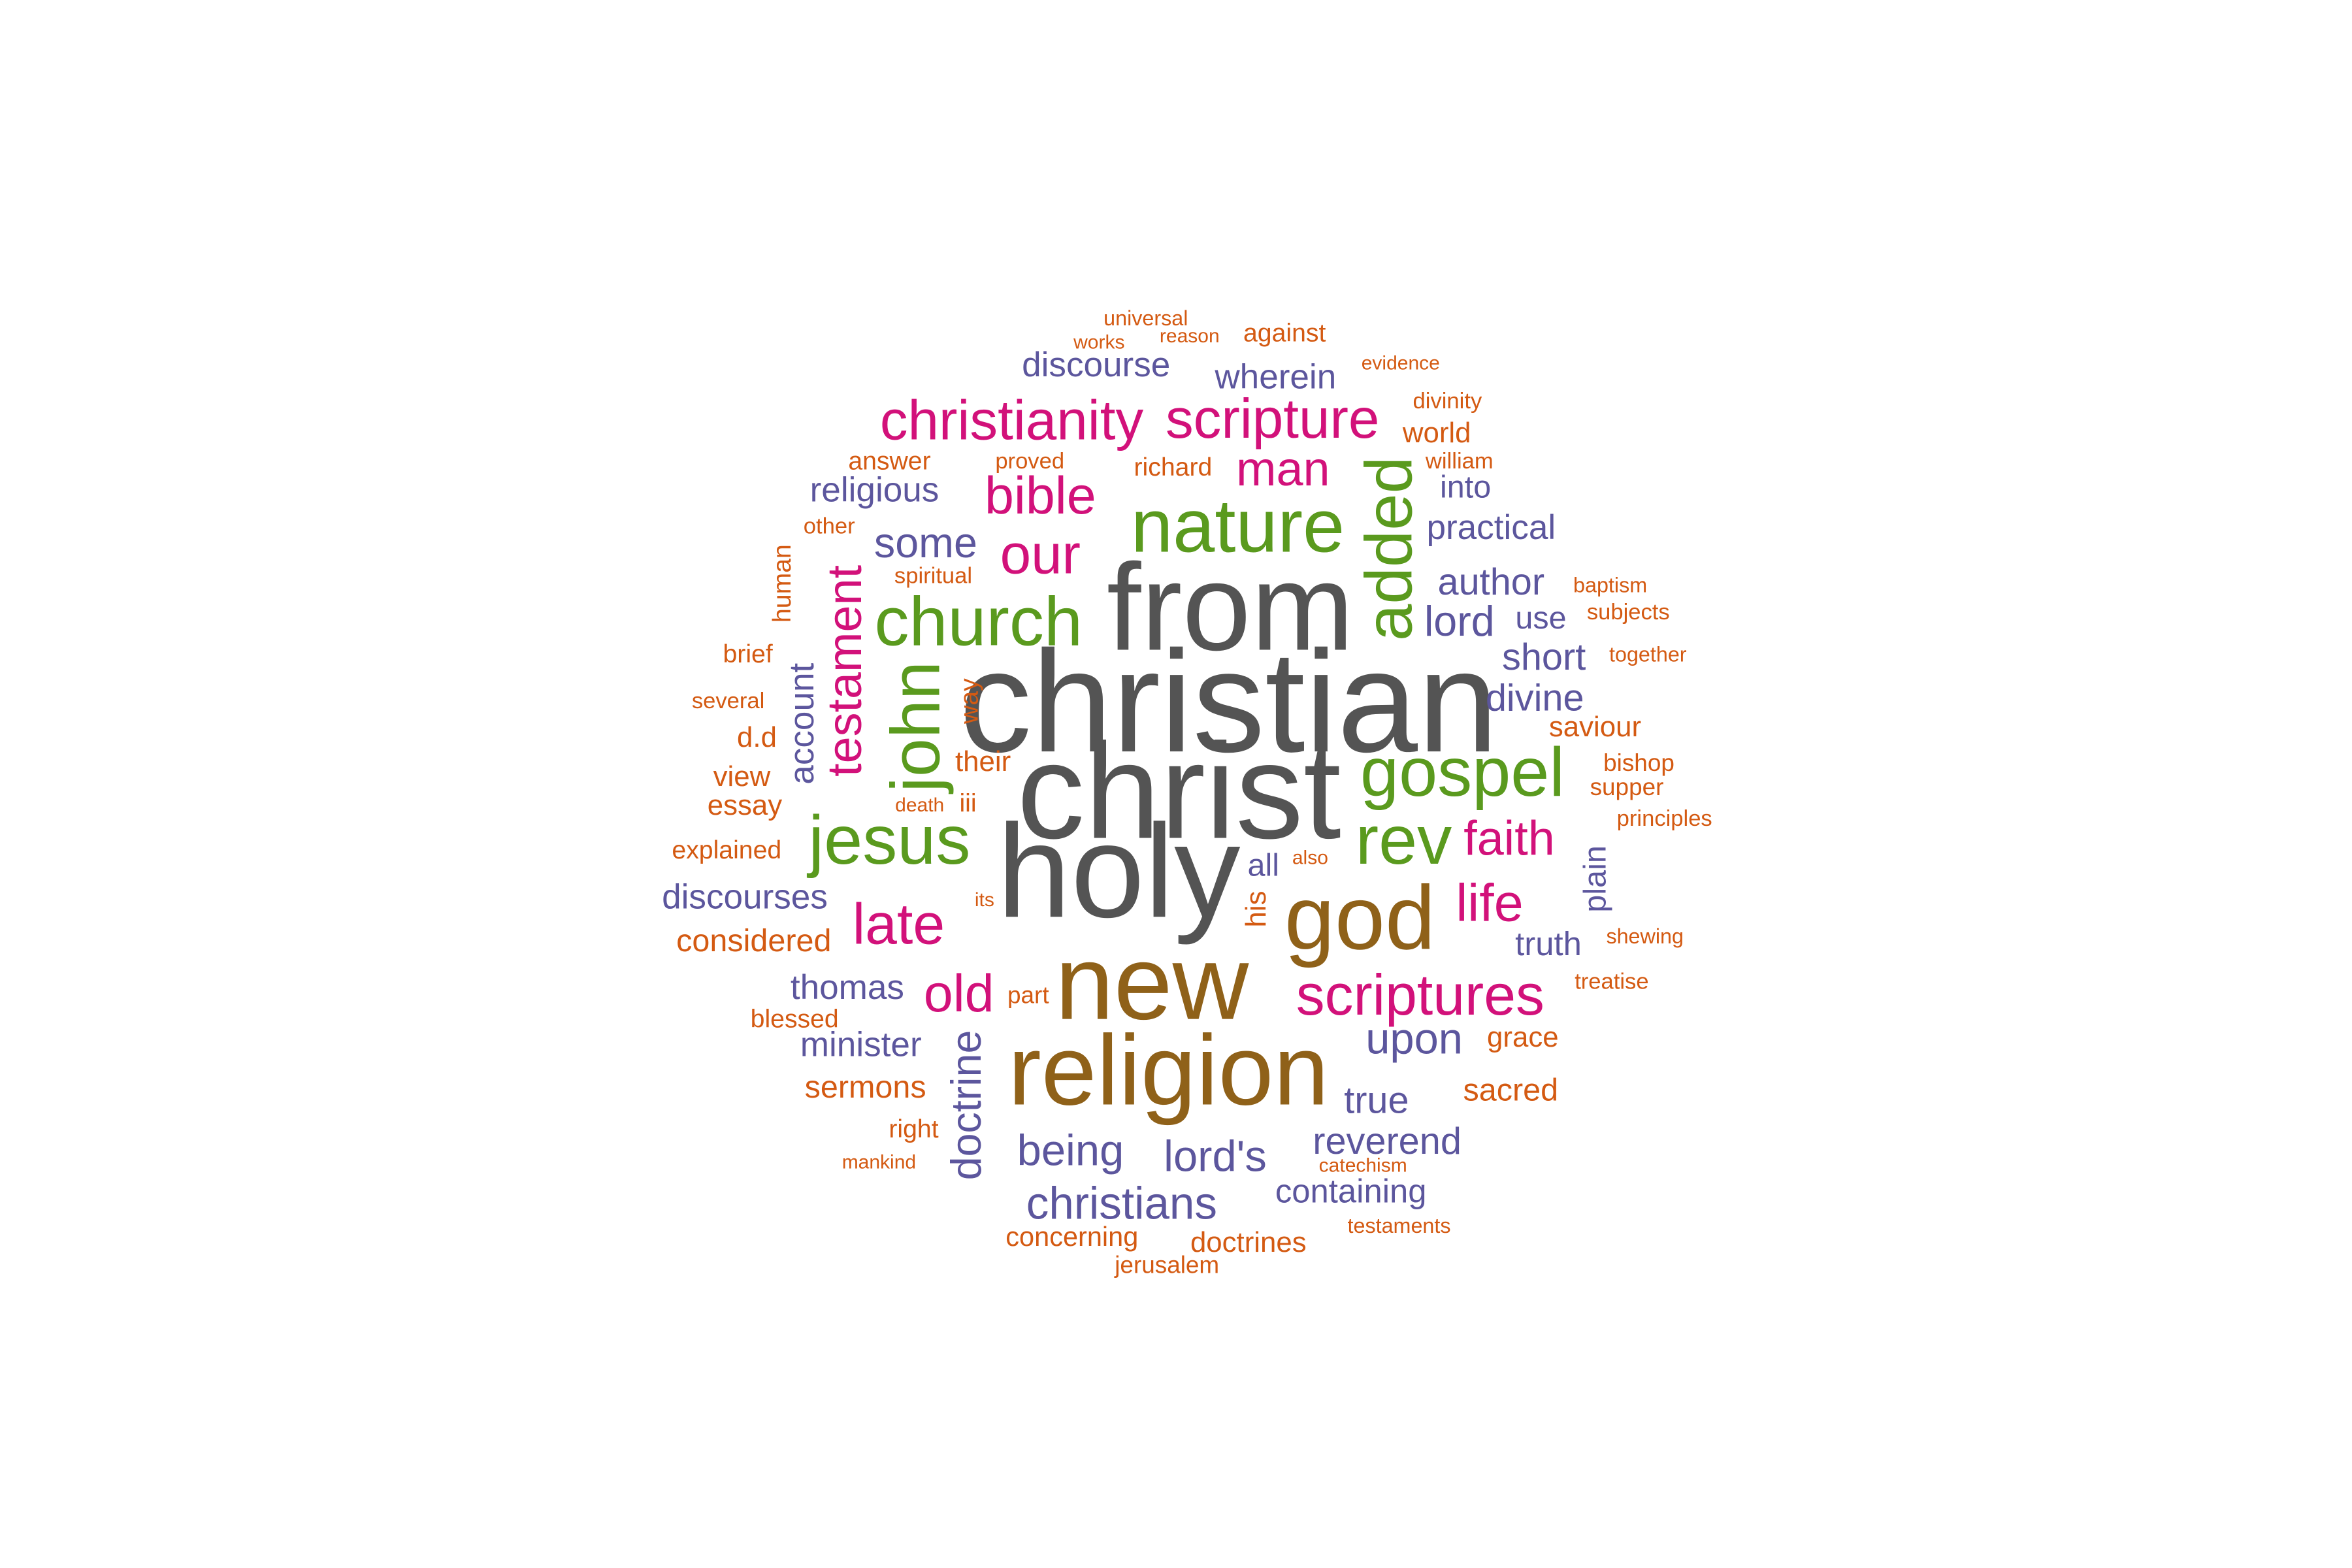 The image size is (2352, 1568). I want to click on word-way: way, so click(969, 701).